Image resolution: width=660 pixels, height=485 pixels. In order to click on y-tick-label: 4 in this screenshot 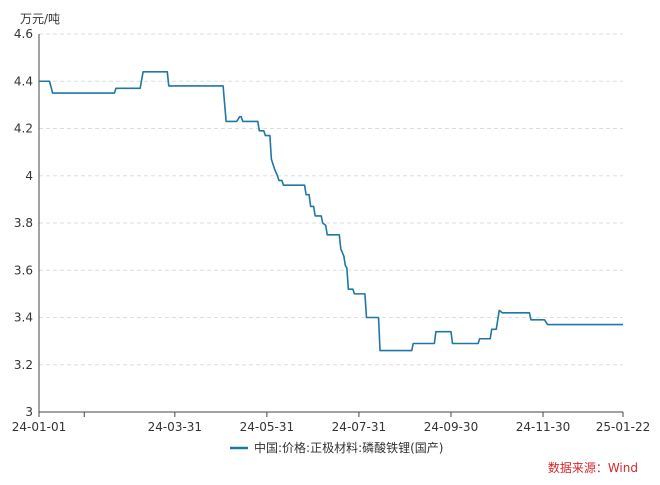, I will do `click(29, 176)`.